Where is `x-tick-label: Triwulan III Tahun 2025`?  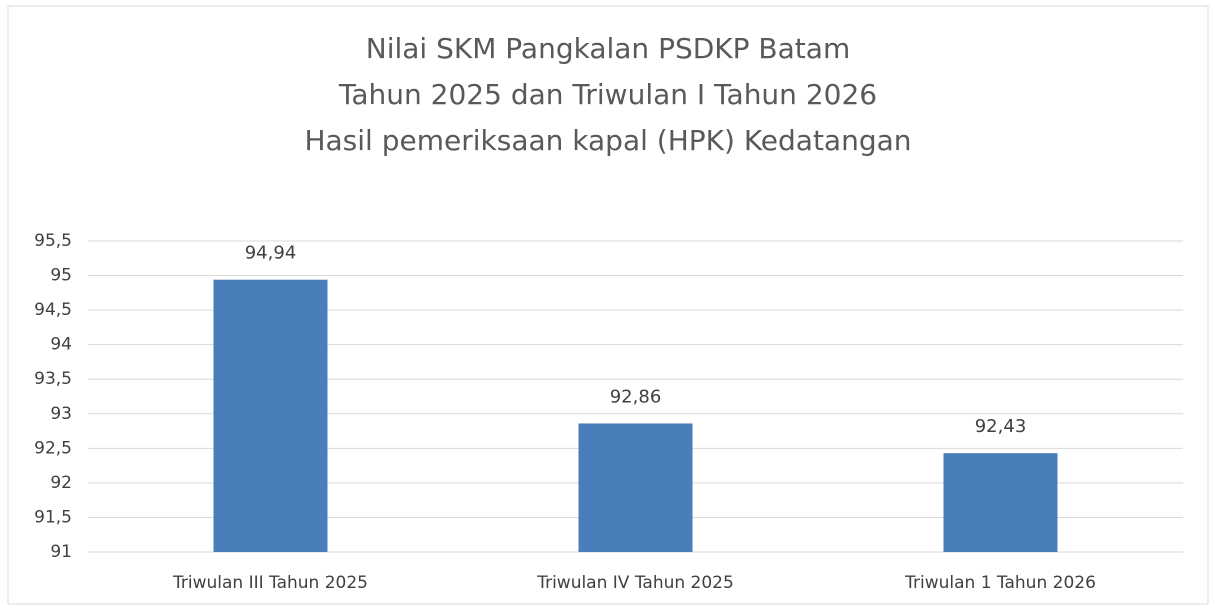 x-tick-label: Triwulan III Tahun 2025 is located at coordinates (270, 583).